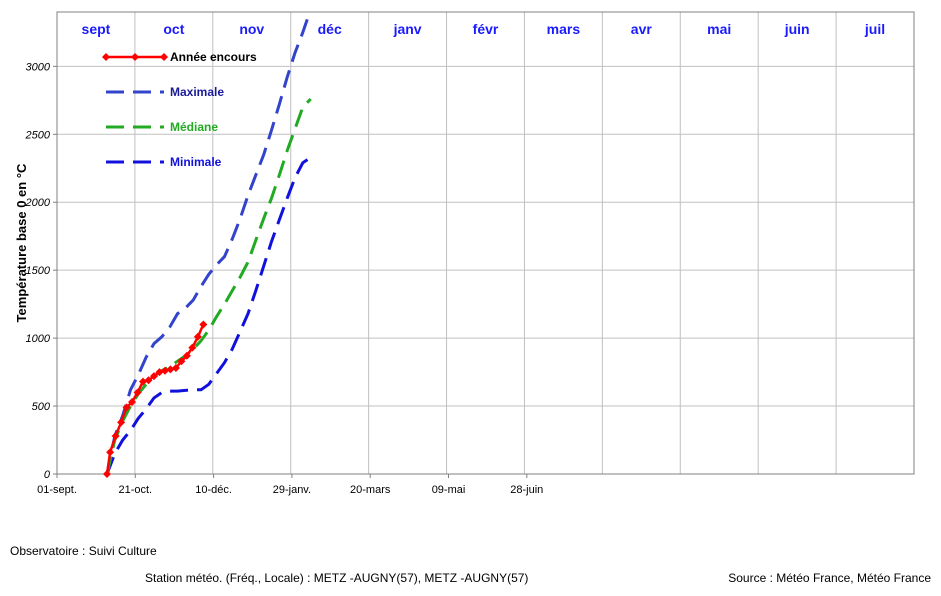  Describe the element at coordinates (642, 29) in the screenshot. I see `month-label: avr` at that location.